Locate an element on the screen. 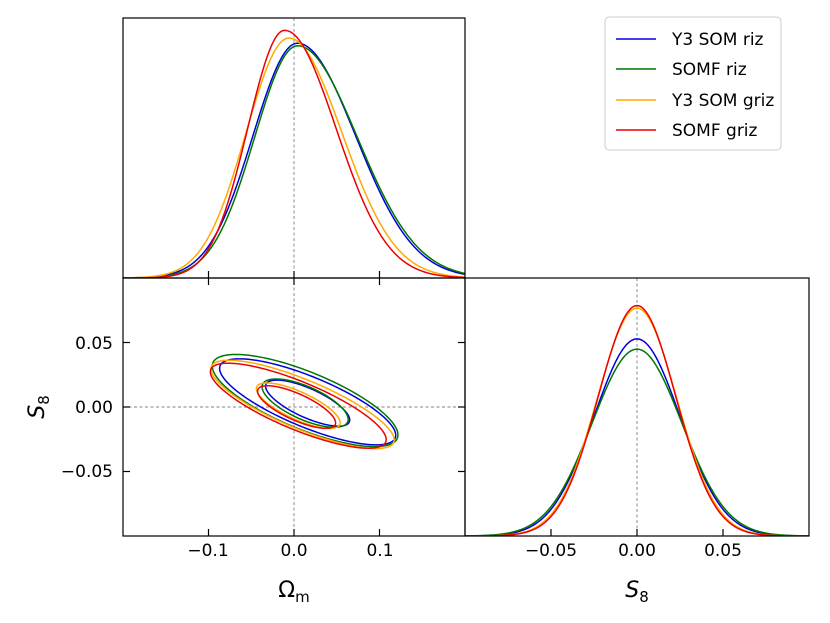 This screenshot has height=623, width=830. omegam-tick-label: 0.0 is located at coordinates (293, 551).